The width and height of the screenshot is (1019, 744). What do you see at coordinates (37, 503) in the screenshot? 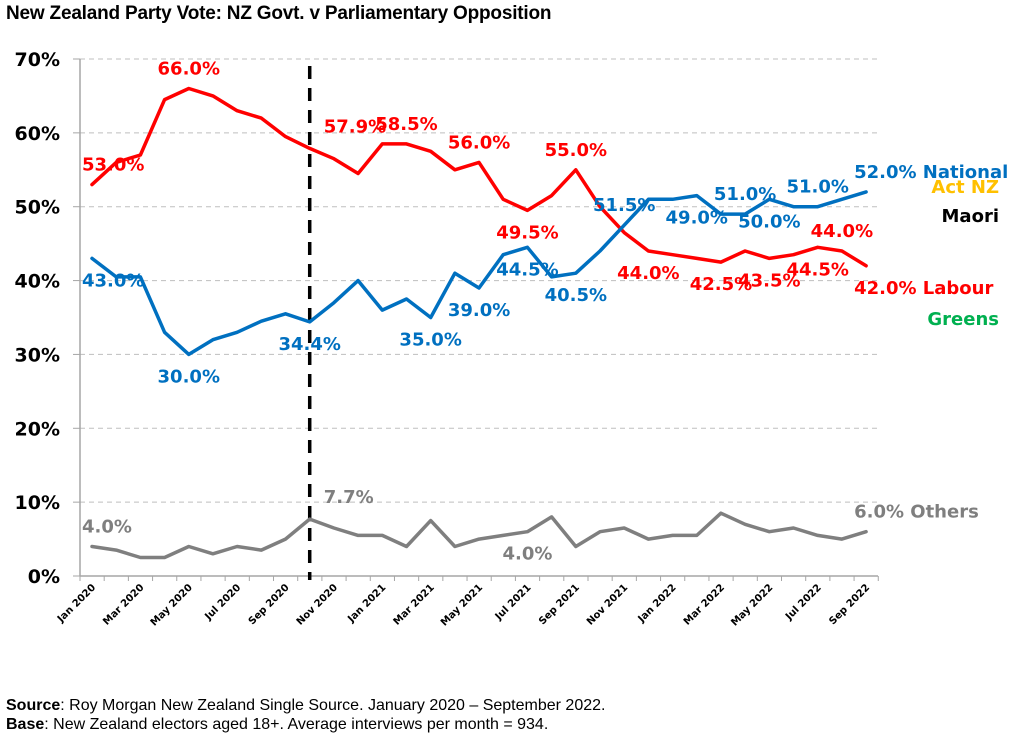
I see `y-tick-label: 10%` at bounding box center [37, 503].